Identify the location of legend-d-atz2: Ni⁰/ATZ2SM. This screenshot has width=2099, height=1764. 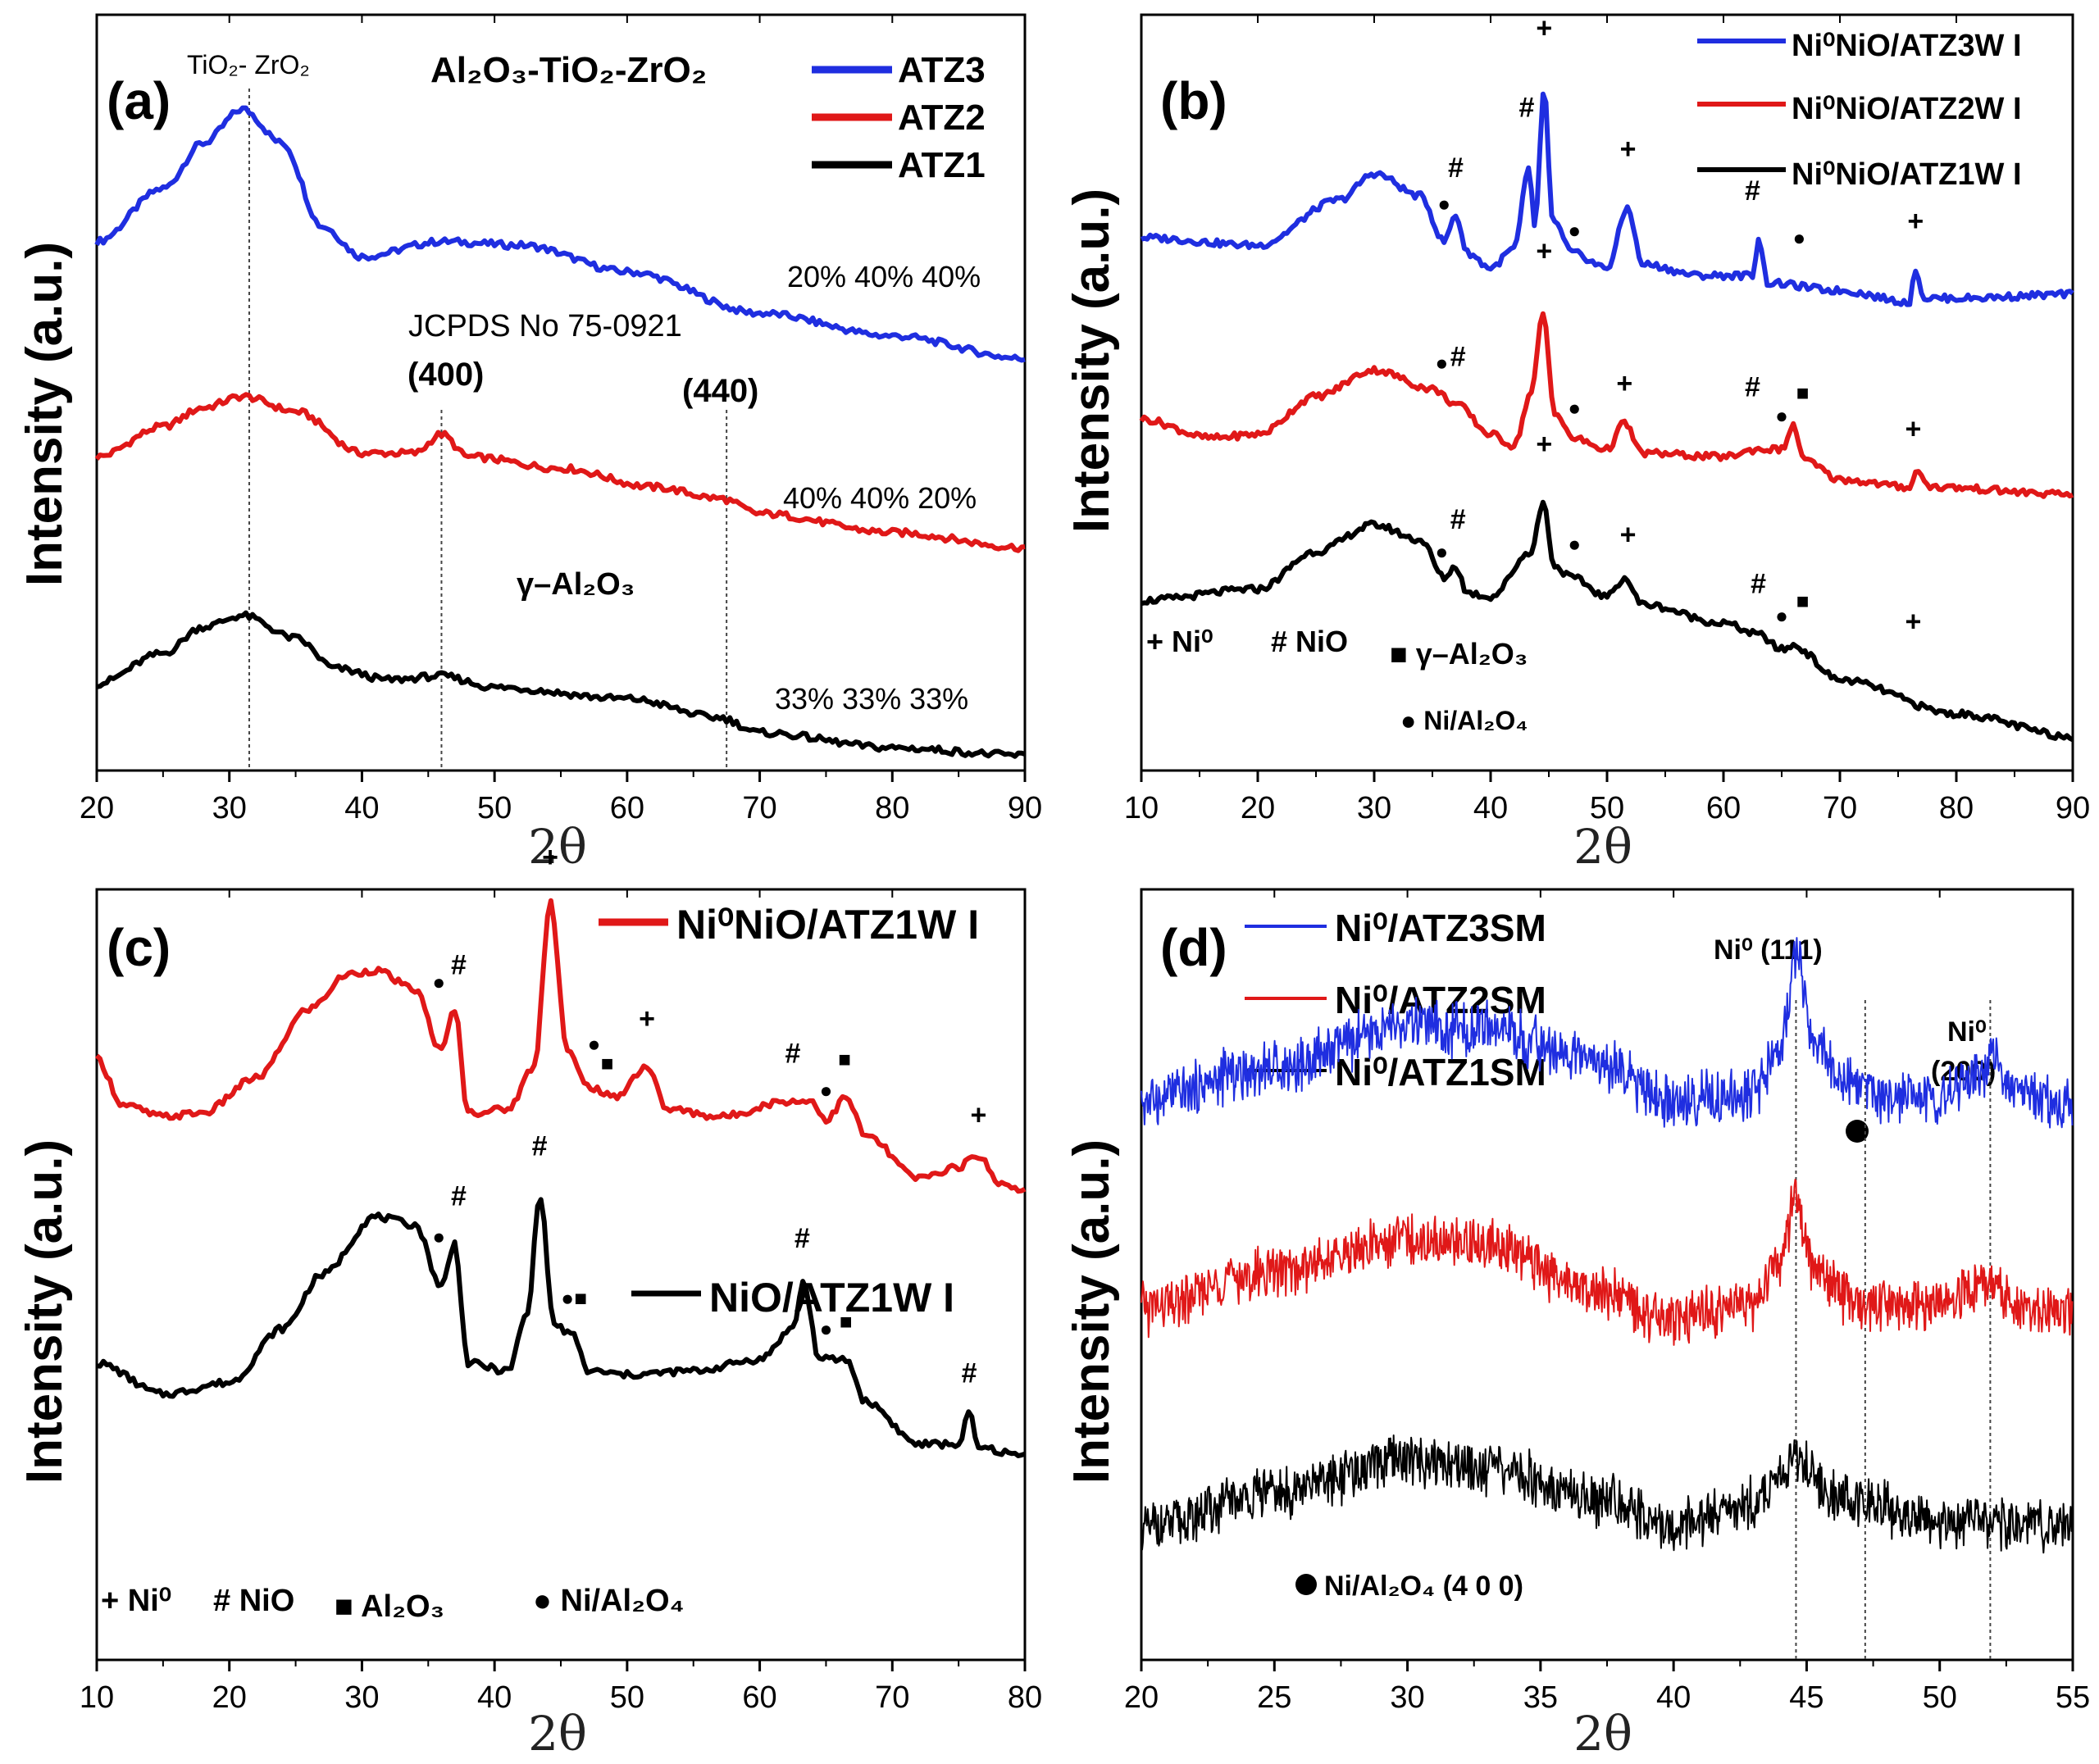
(1440, 1000).